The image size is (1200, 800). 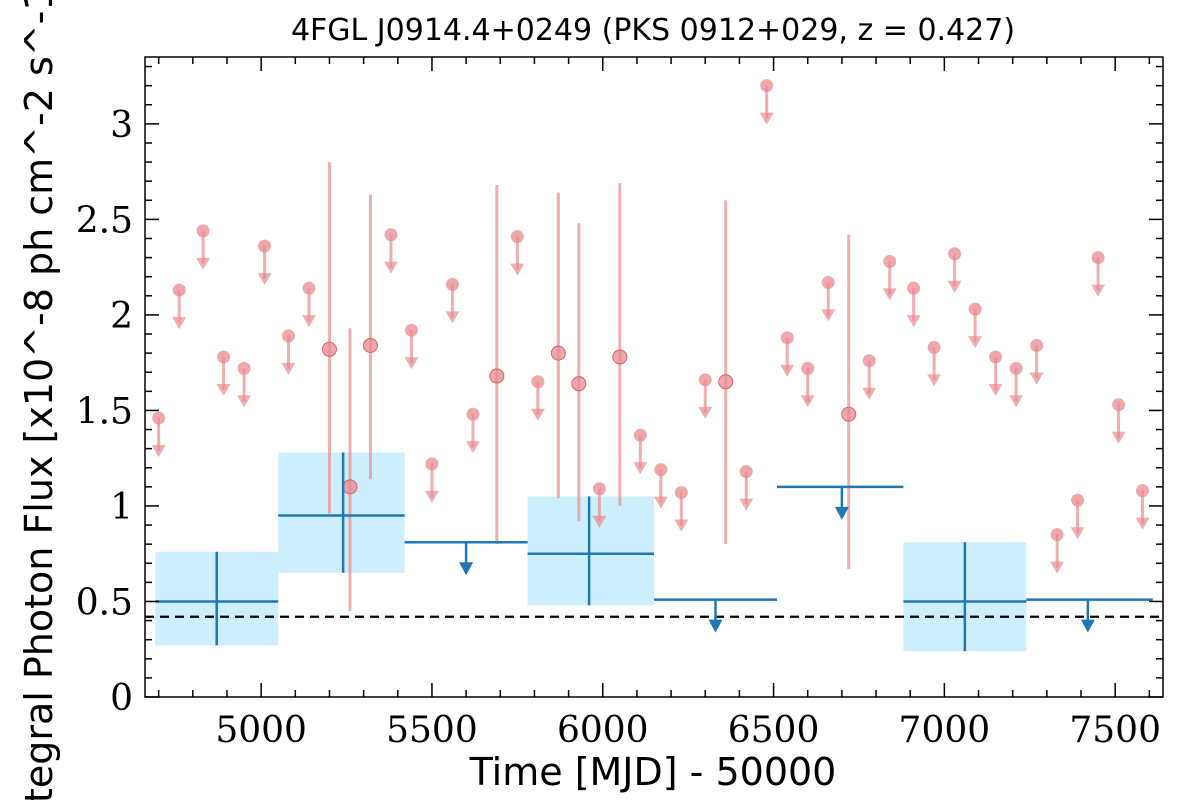 What do you see at coordinates (774, 730) in the screenshot?
I see `x-tick-label: 6500` at bounding box center [774, 730].